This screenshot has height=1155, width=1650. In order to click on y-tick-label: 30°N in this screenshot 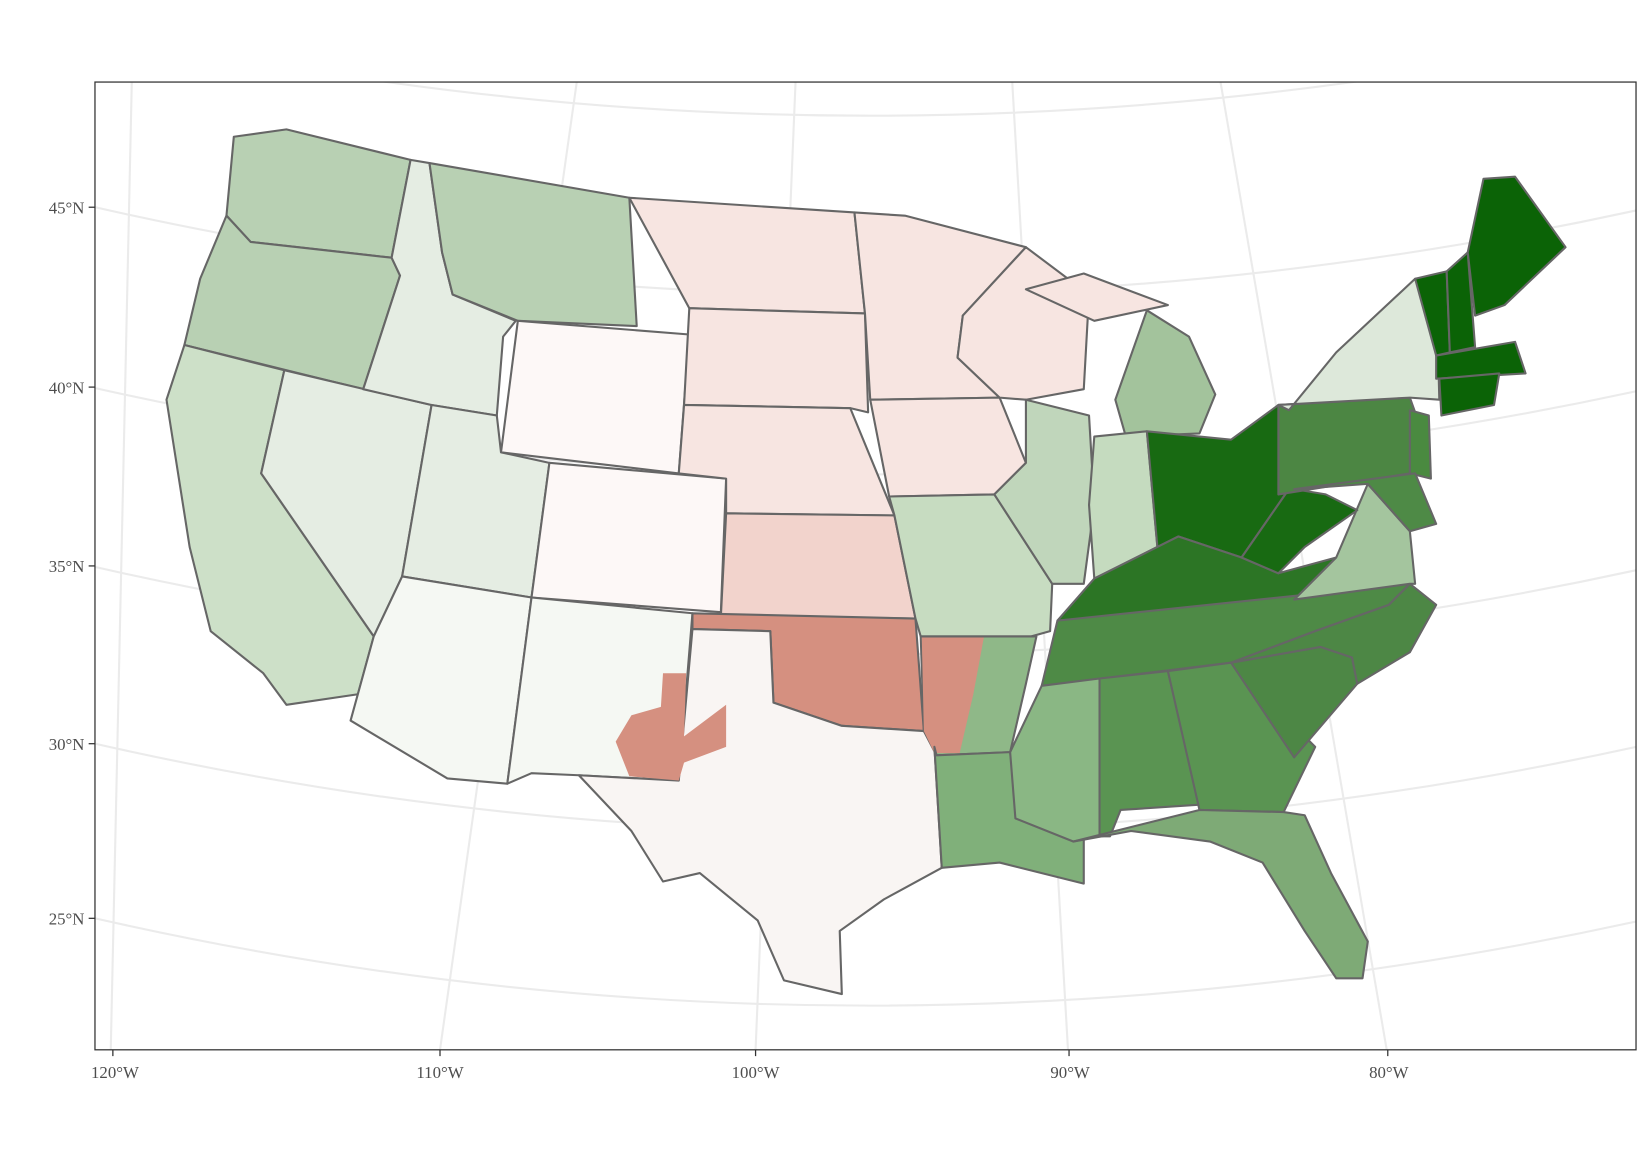, I will do `click(67, 744)`.